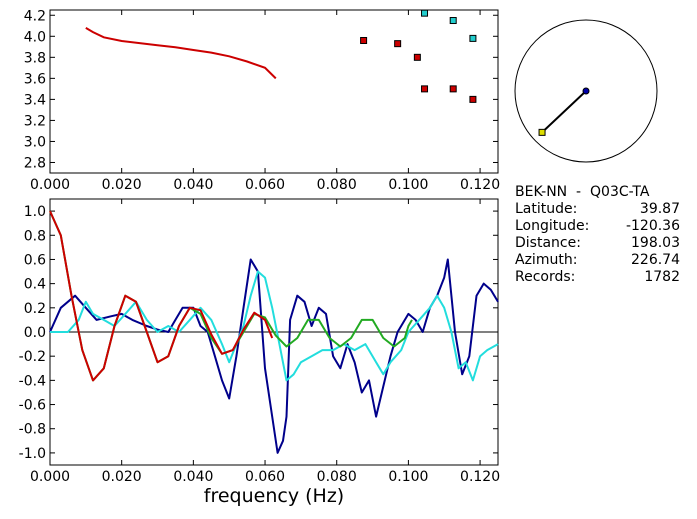 This screenshot has height=519, width=697. What do you see at coordinates (35, 142) in the screenshot?
I see `y-tick-label: 3.0` at bounding box center [35, 142].